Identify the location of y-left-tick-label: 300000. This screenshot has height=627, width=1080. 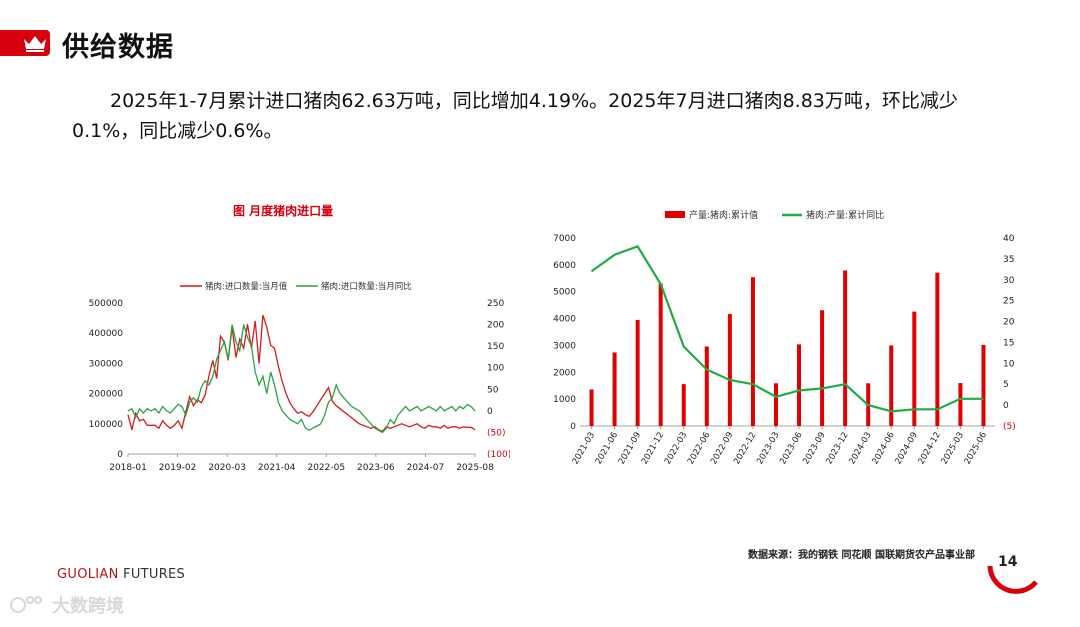
(106, 364).